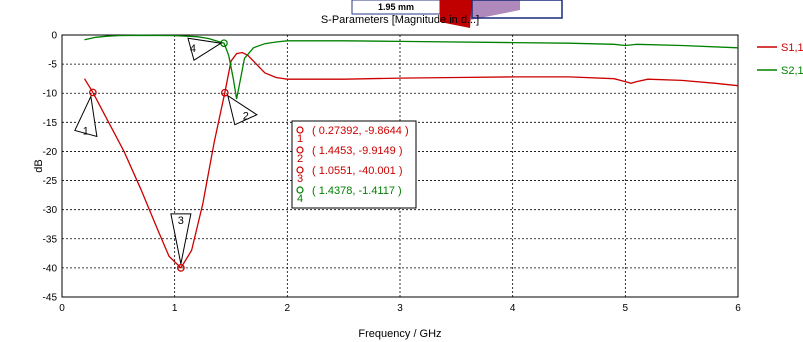  Describe the element at coordinates (39, 165) in the screenshot. I see `y-axis-title: dB` at that location.